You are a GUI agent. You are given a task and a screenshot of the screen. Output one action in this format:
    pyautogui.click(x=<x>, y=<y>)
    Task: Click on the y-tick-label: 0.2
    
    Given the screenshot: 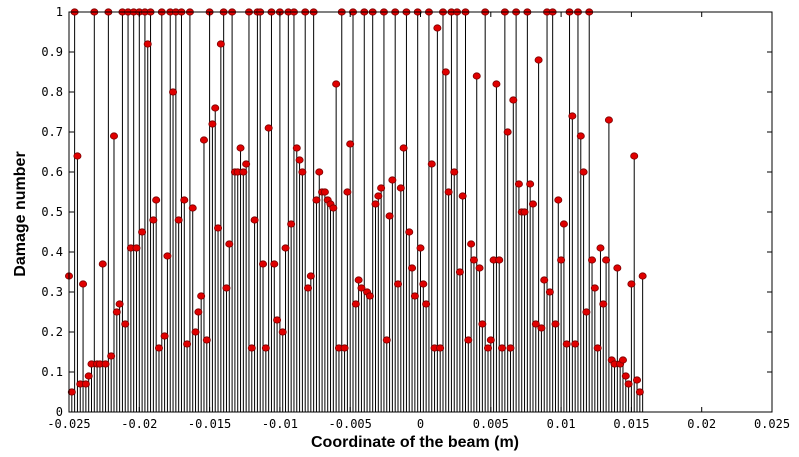 What is the action you would take?
    pyautogui.click(x=52, y=332)
    